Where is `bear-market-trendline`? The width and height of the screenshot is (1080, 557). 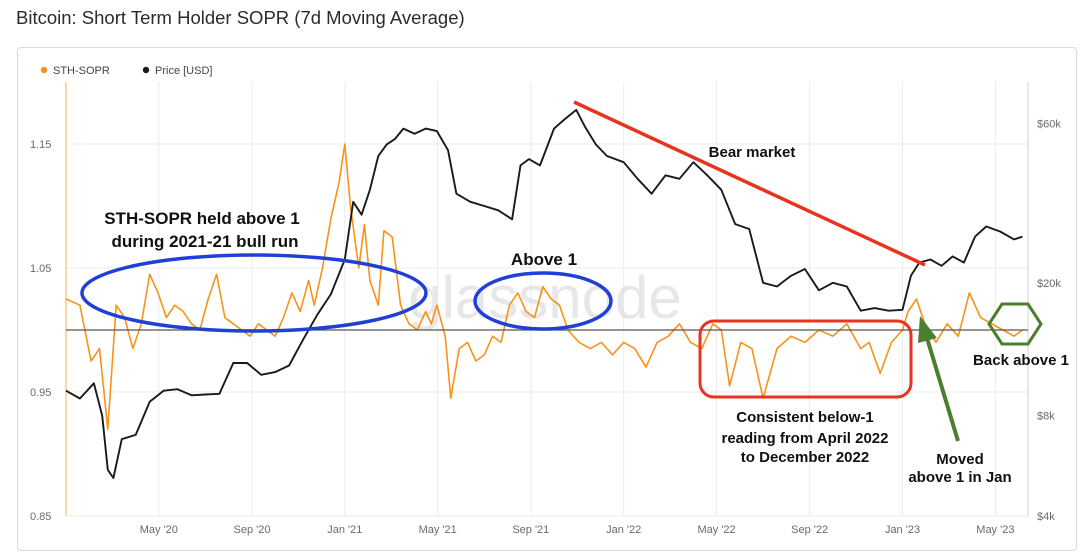 bear-market-trendline is located at coordinates (749, 183).